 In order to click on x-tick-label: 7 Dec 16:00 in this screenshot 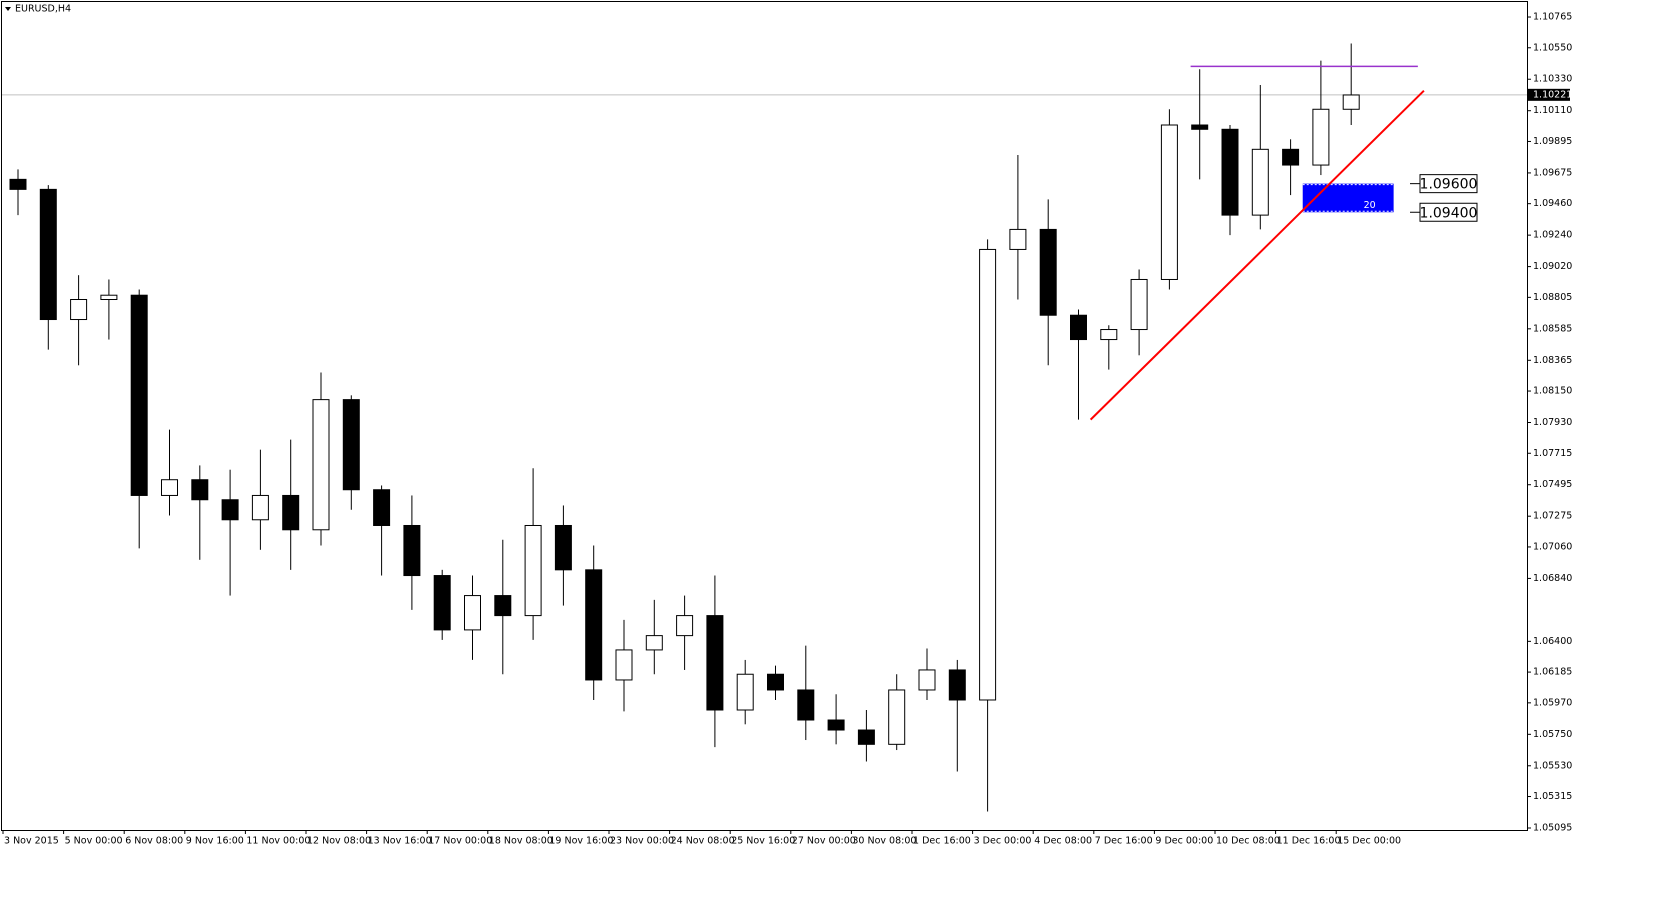, I will do `click(1124, 841)`.